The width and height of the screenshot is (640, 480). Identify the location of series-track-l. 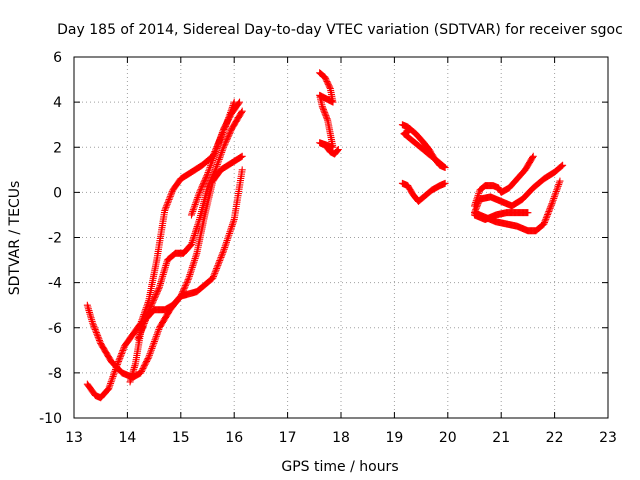
(517, 206).